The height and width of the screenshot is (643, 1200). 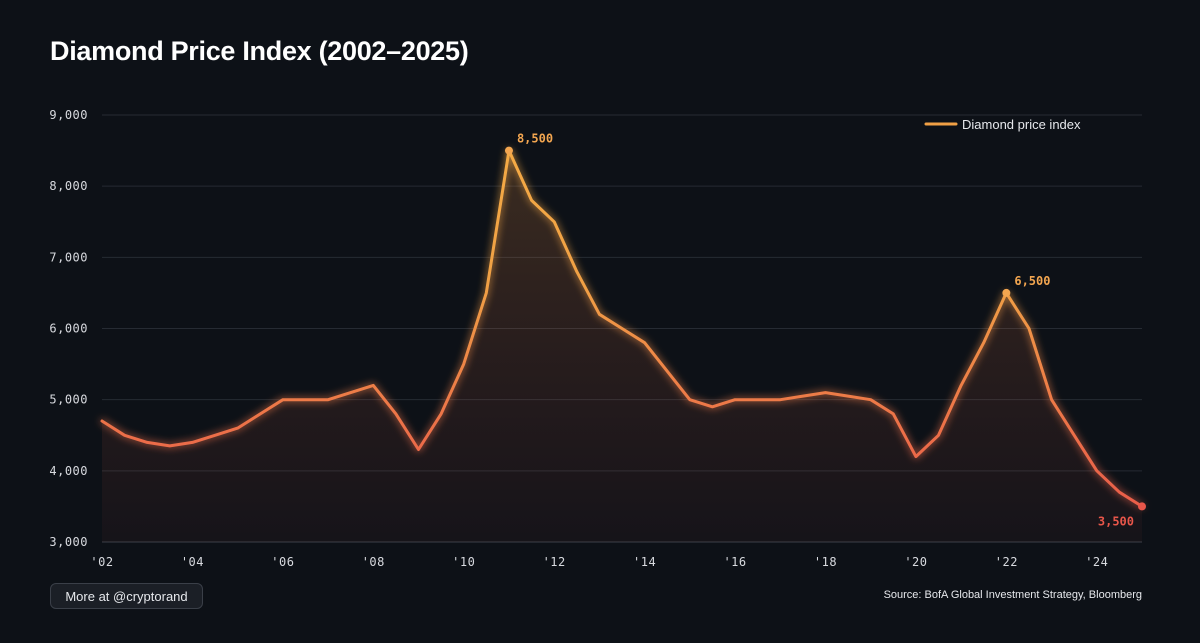 I want to click on y-tick-label: 8,000, so click(x=68, y=186).